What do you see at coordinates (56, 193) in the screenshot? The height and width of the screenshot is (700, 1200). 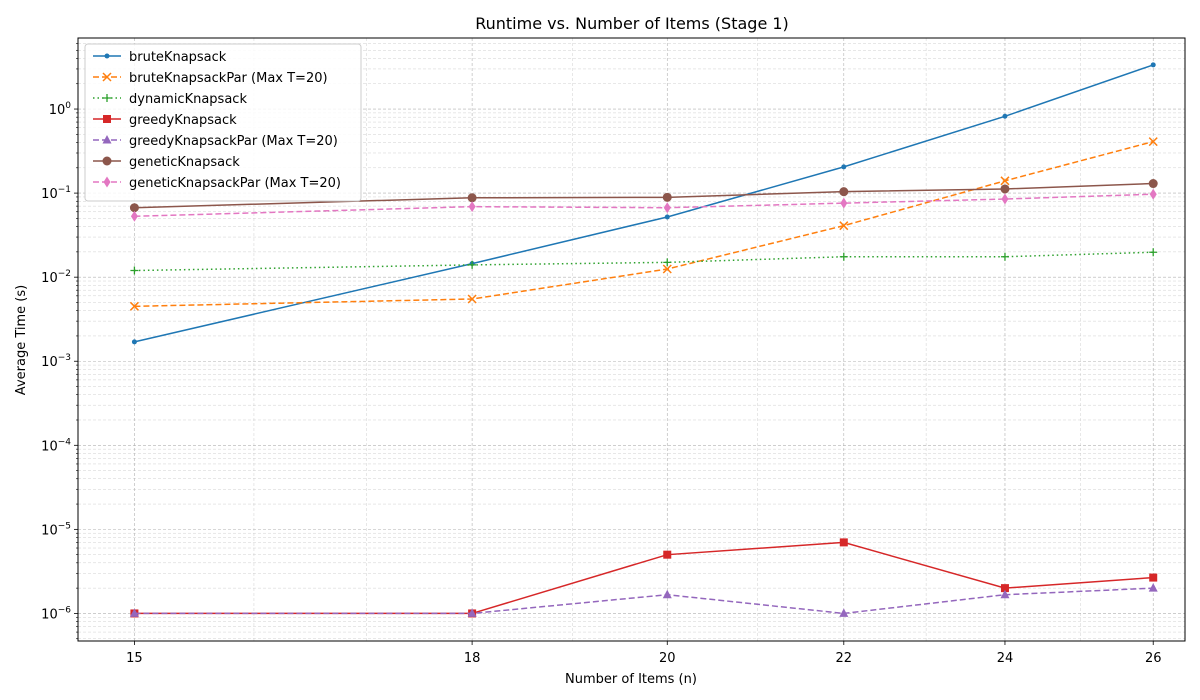 I see `y-tick-label: 10⁻¹` at bounding box center [56, 193].